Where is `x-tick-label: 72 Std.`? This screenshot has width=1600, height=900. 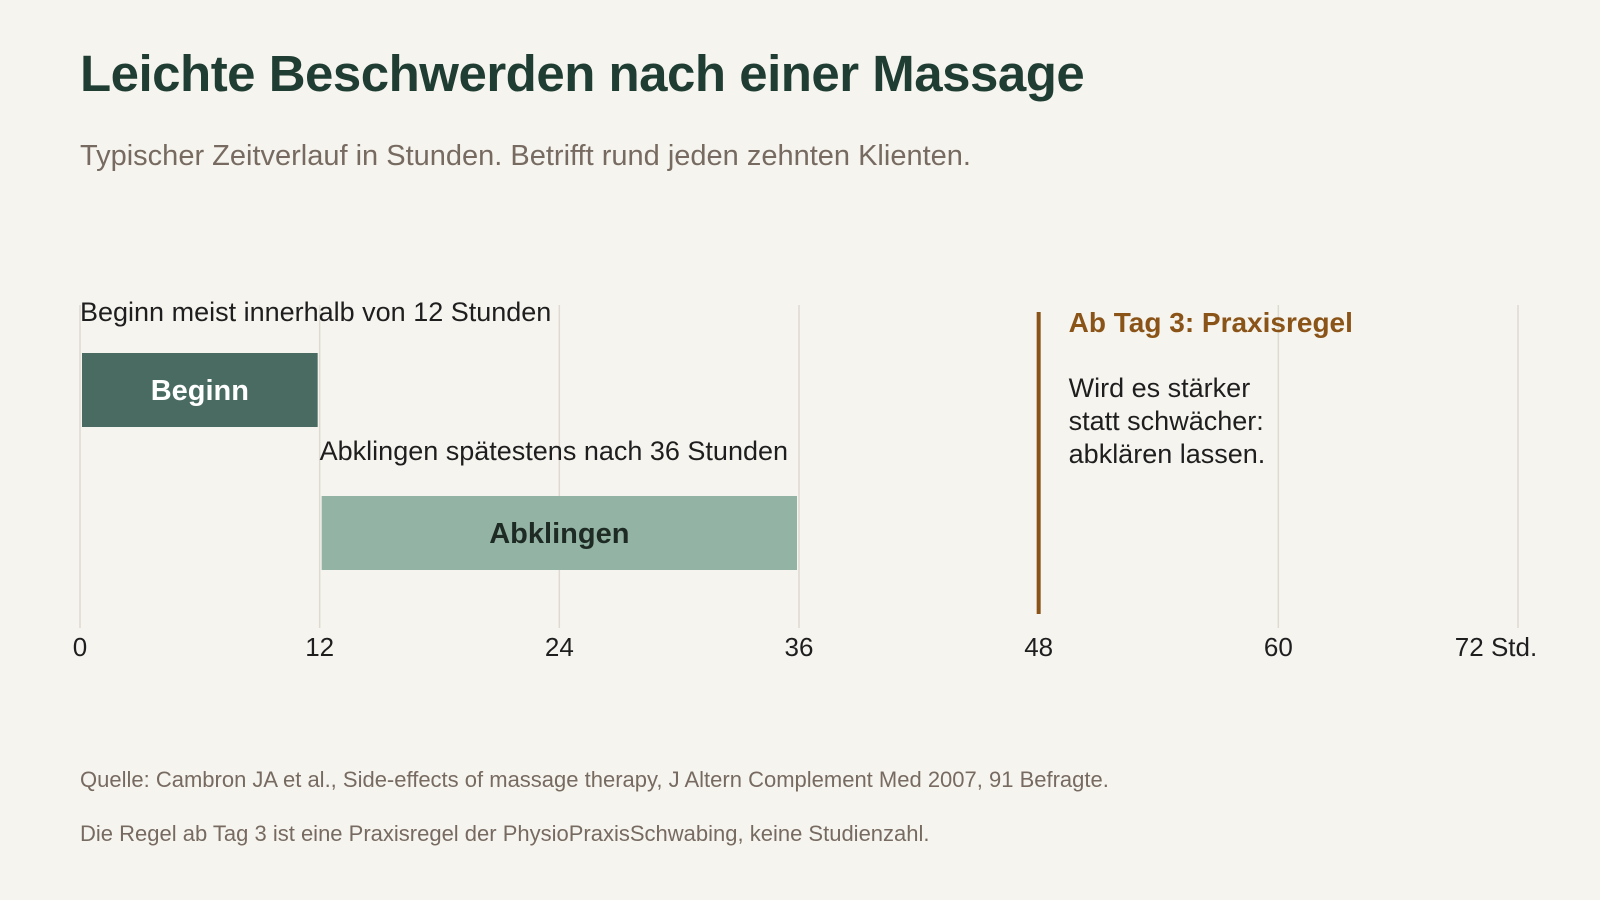
x-tick-label: 72 Std. is located at coordinates (1496, 647).